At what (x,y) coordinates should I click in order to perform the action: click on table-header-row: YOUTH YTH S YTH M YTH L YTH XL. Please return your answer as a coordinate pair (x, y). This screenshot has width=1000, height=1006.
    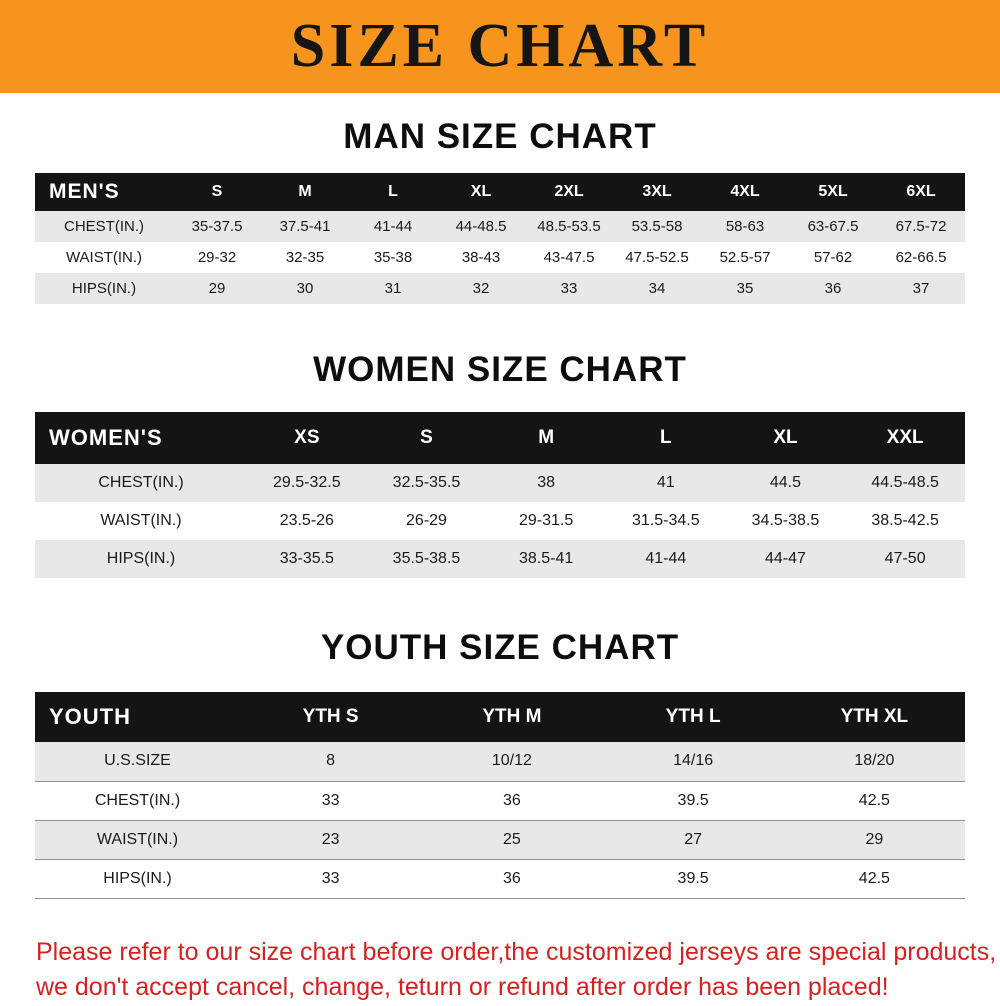
    Looking at the image, I should click on (500, 717).